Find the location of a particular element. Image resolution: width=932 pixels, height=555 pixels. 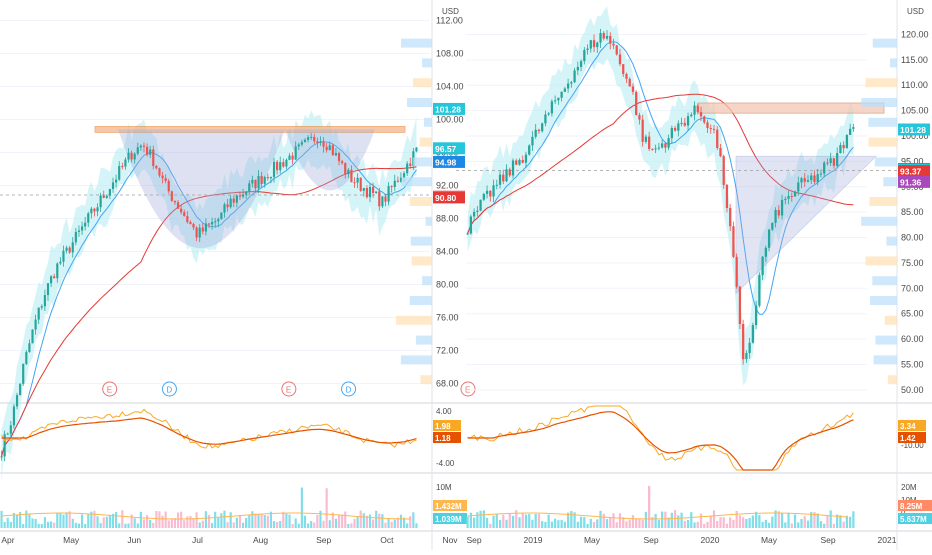

event-marker-label: D is located at coordinates (169, 390).